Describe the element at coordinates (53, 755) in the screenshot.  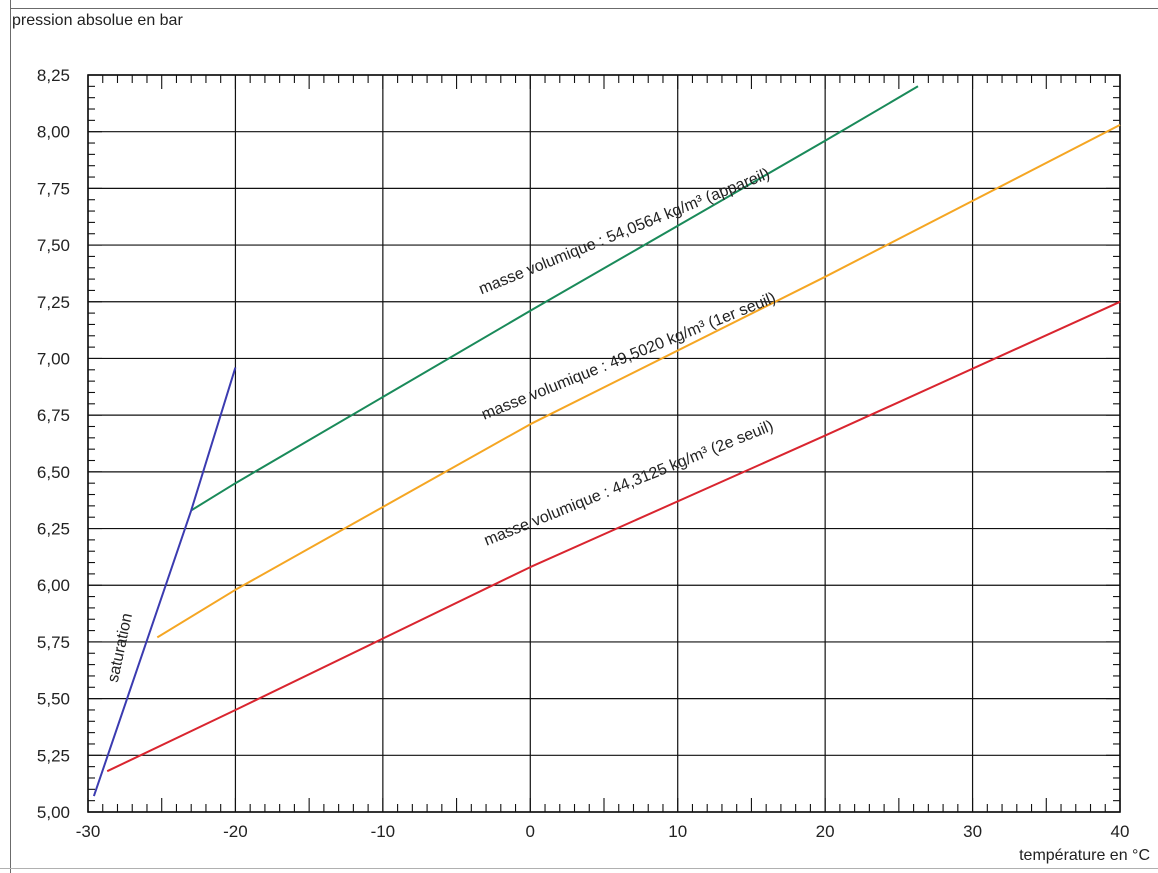
I see `y-tick-label-1: 5,25` at that location.